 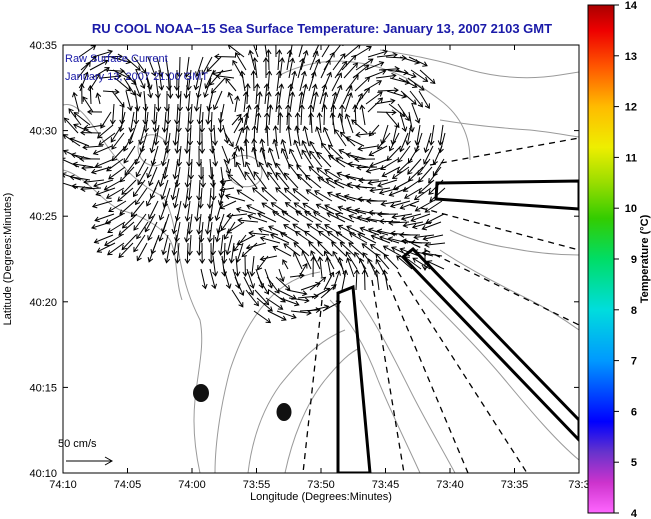 What do you see at coordinates (601, 259) in the screenshot?
I see `temperature-colorbar` at bounding box center [601, 259].